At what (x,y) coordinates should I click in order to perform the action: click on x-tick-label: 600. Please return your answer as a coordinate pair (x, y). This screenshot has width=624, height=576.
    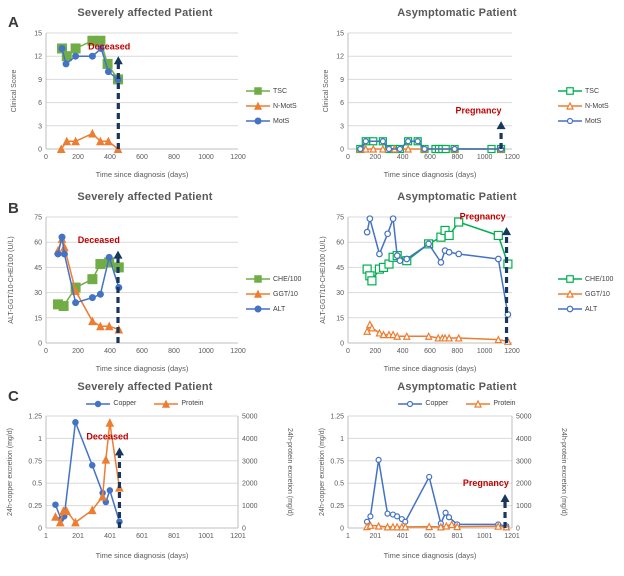
    Looking at the image, I should click on (430, 351).